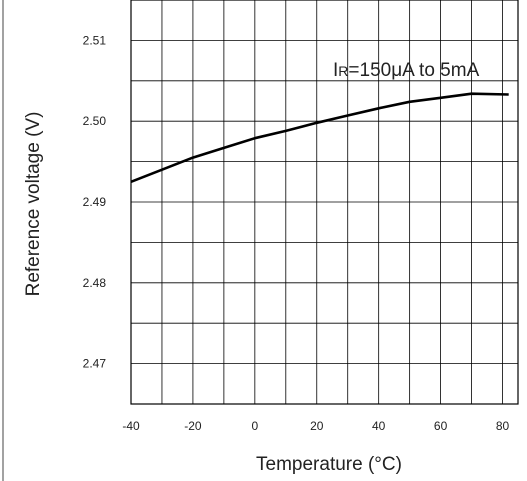 This screenshot has width=527, height=481. What do you see at coordinates (95, 364) in the screenshot?
I see `y-tick-label: 2.47` at bounding box center [95, 364].